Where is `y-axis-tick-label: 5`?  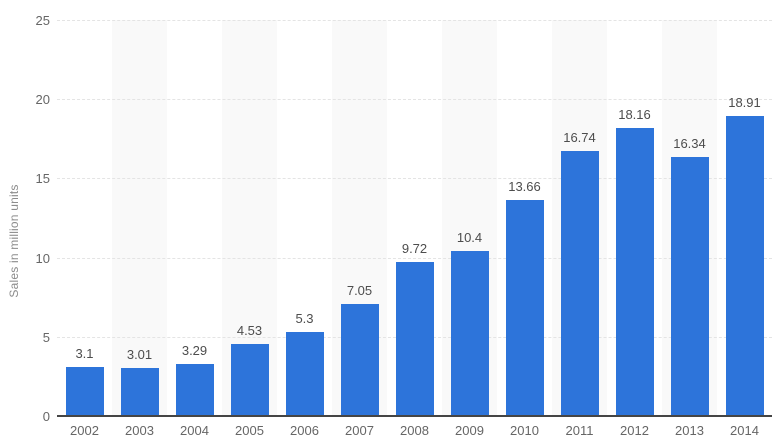 y-axis-tick-label: 5 is located at coordinates (46, 337).